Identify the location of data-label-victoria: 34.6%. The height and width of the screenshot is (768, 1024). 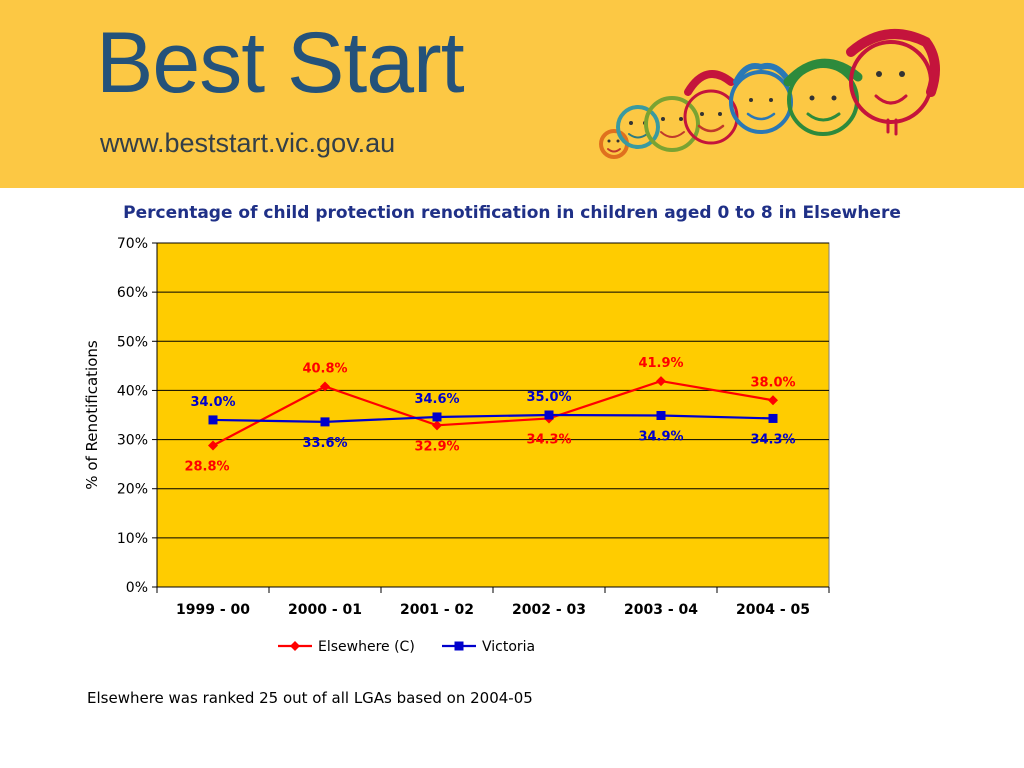
(436, 399).